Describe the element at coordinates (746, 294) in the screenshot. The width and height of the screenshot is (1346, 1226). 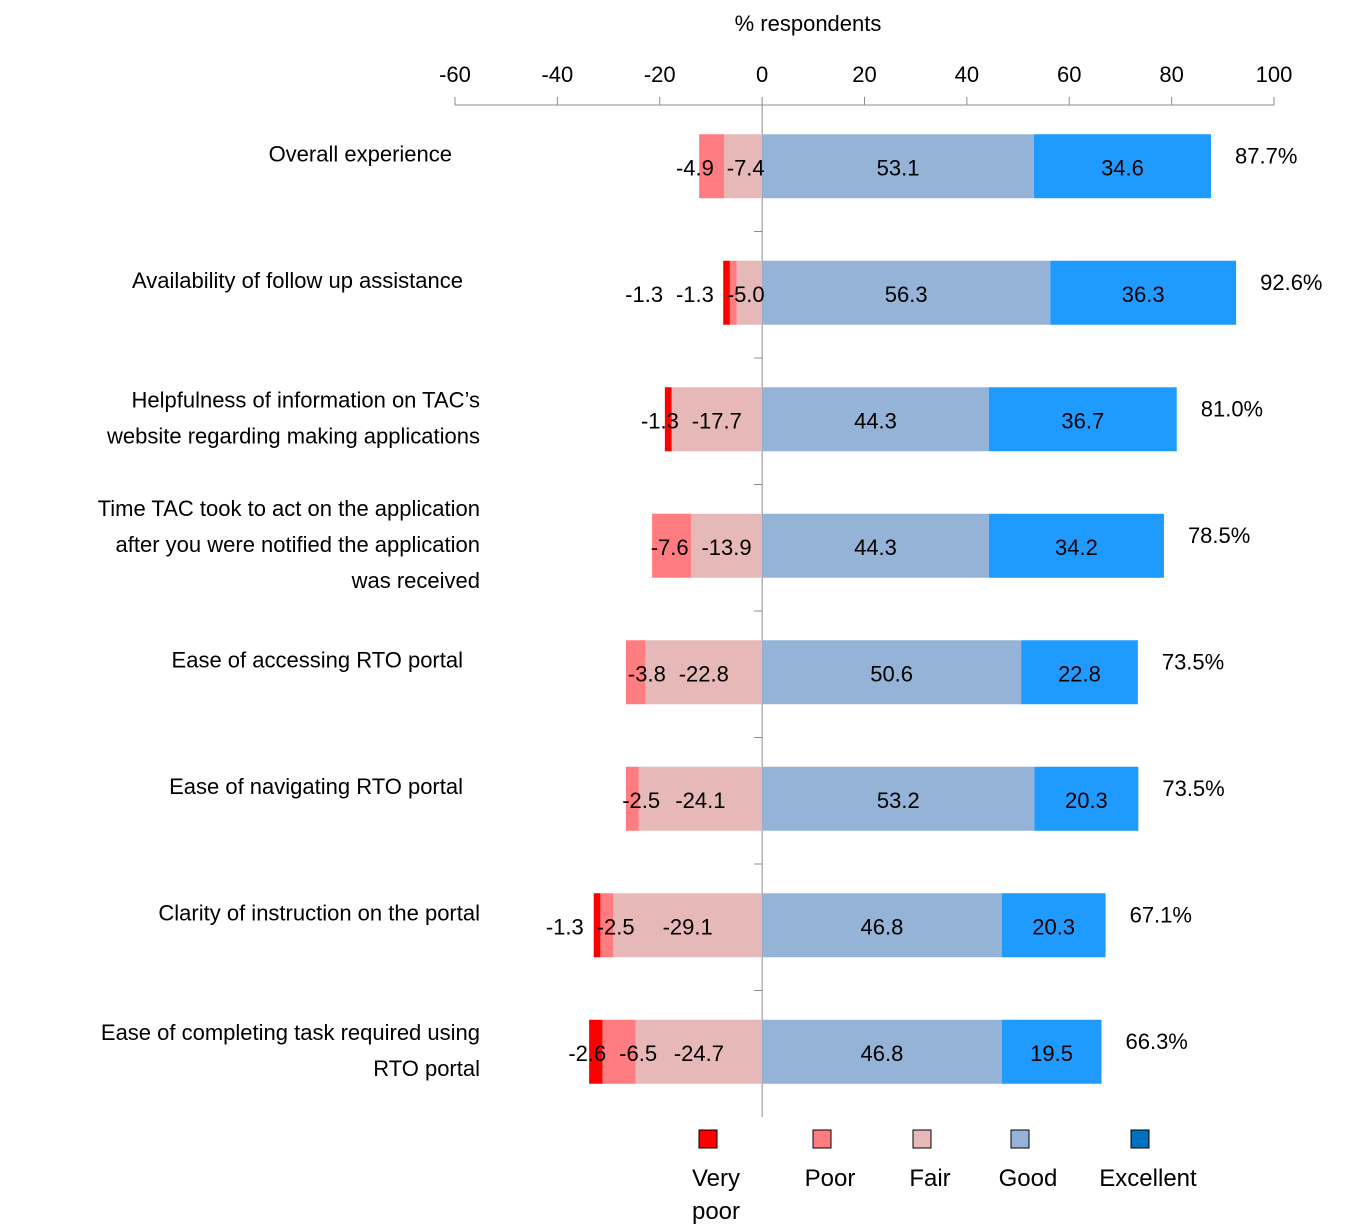
I see `data-label: -5.0` at that location.